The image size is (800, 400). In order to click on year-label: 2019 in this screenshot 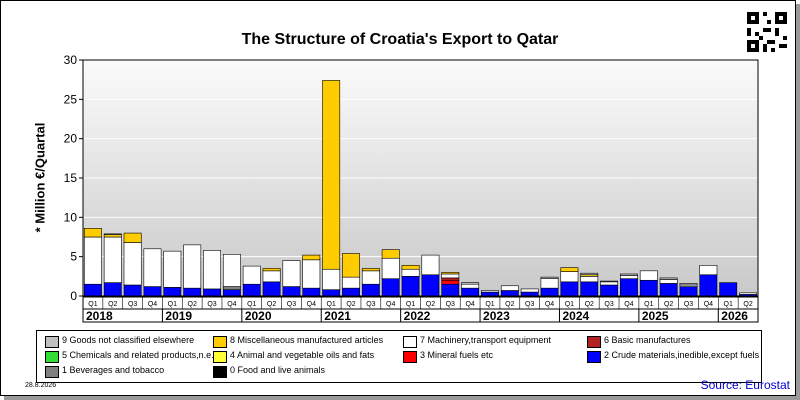, I will do `click(178, 316)`.